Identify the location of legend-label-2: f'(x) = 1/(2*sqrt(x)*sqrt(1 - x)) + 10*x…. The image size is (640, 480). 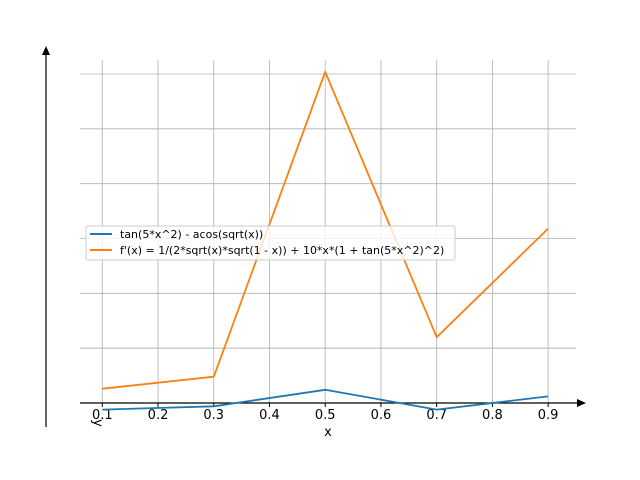
(282, 250).